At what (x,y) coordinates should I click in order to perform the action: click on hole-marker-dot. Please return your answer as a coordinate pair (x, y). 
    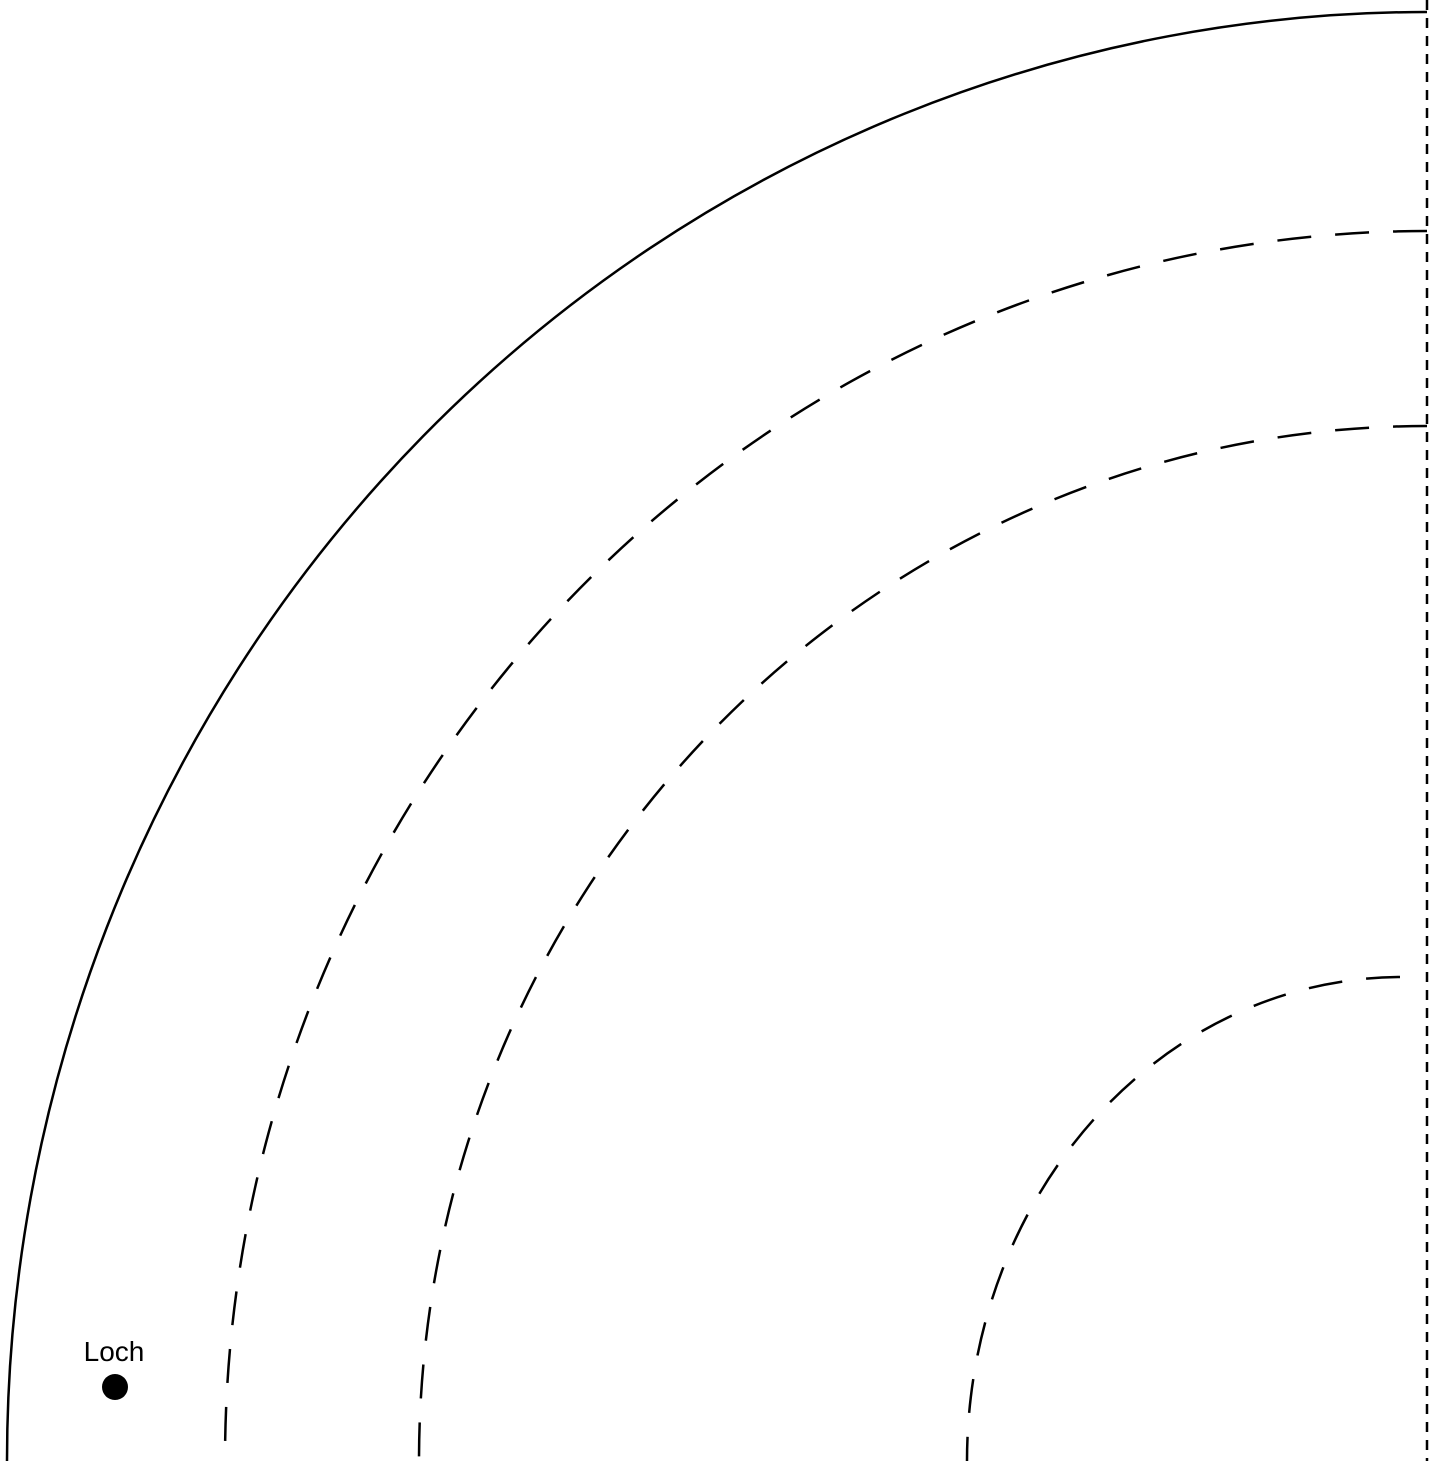
    Looking at the image, I should click on (115, 1387).